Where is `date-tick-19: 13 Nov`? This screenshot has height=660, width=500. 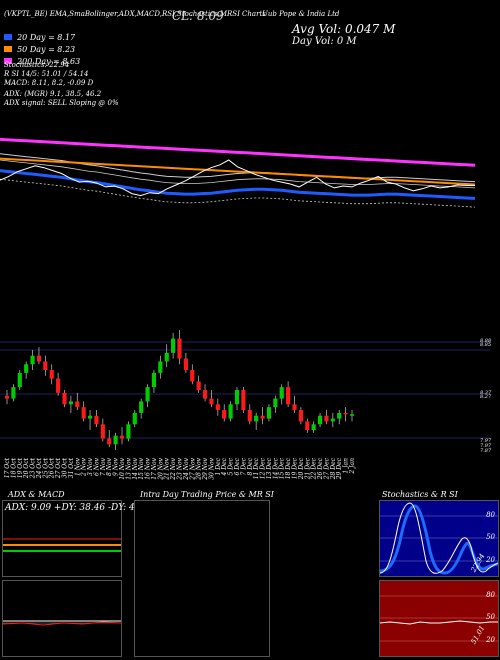
date-tick-19: 13 Nov is located at coordinates (128, 468).